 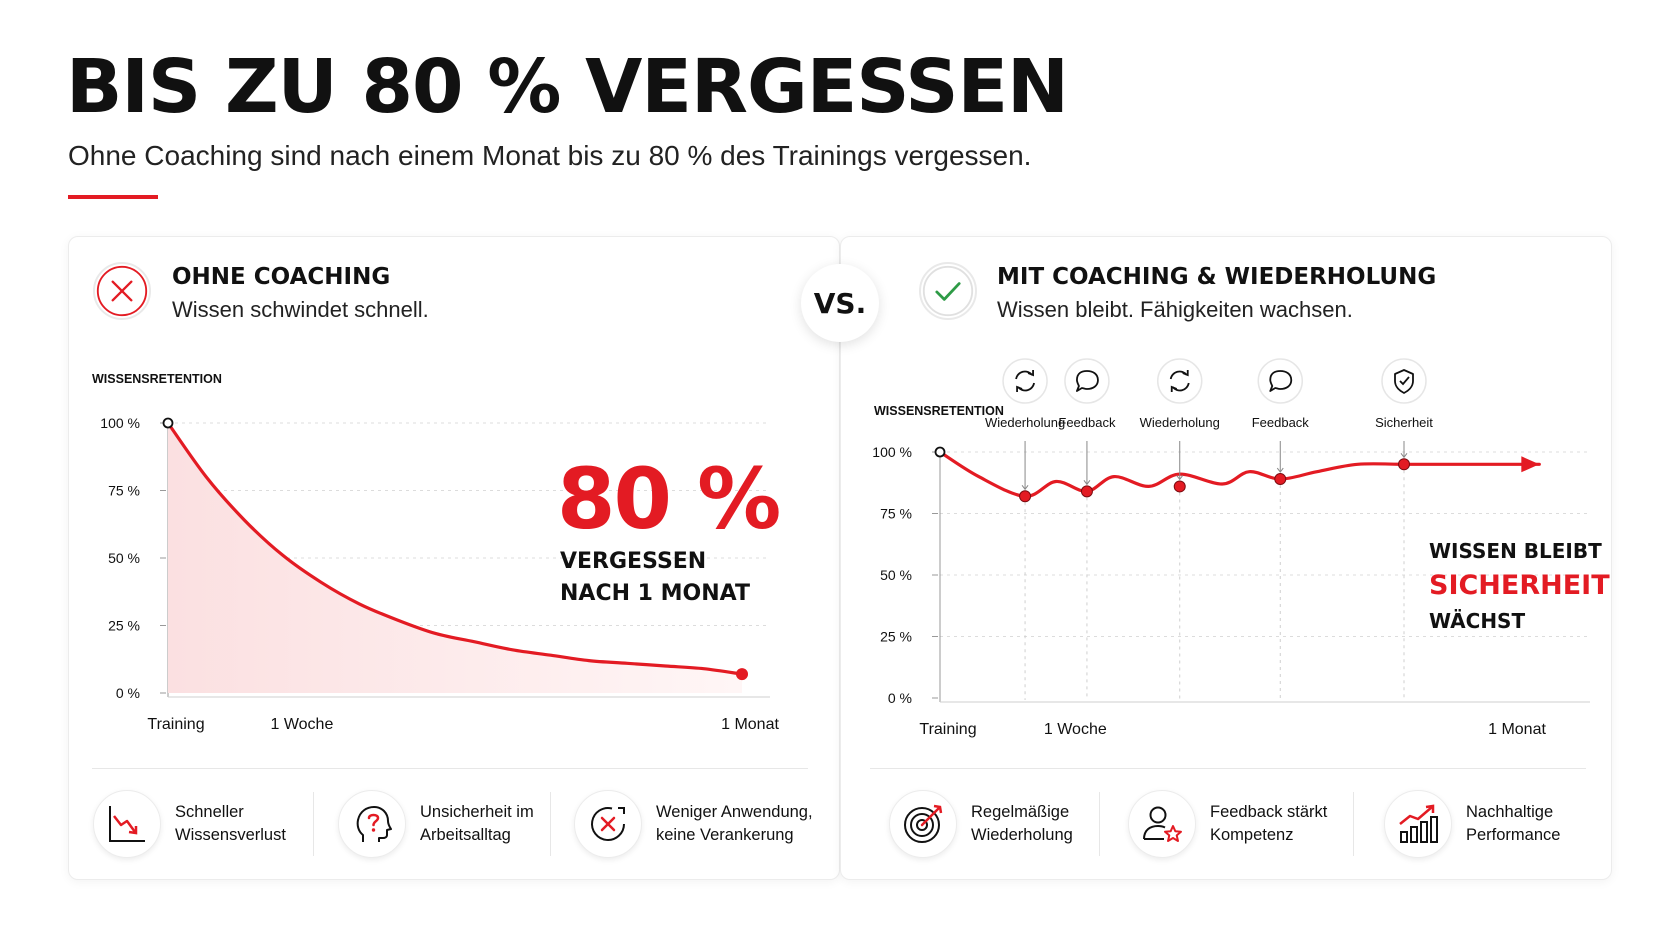 I want to click on page-title: BIS ZU 80 % VERGESSEN, so click(x=567, y=87).